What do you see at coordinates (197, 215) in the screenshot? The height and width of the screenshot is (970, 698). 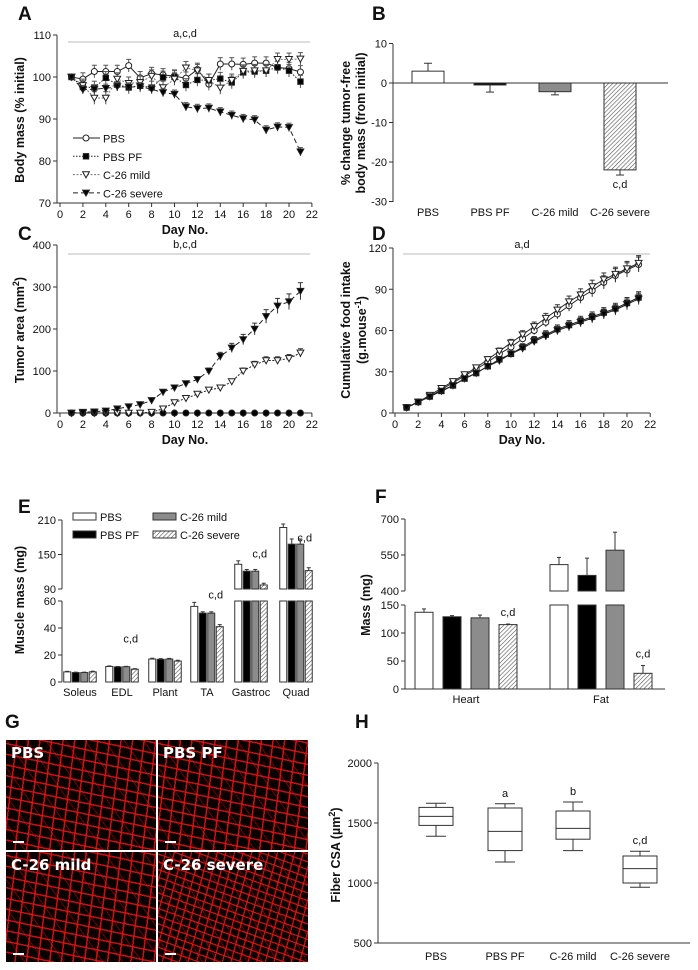 I see `x-tick-label: 12` at bounding box center [197, 215].